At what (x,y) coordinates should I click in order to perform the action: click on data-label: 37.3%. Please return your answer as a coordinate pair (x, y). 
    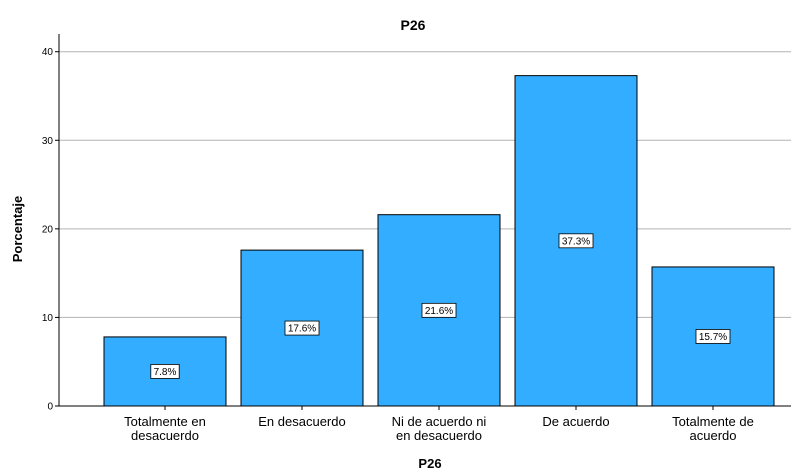
    Looking at the image, I should click on (576, 241).